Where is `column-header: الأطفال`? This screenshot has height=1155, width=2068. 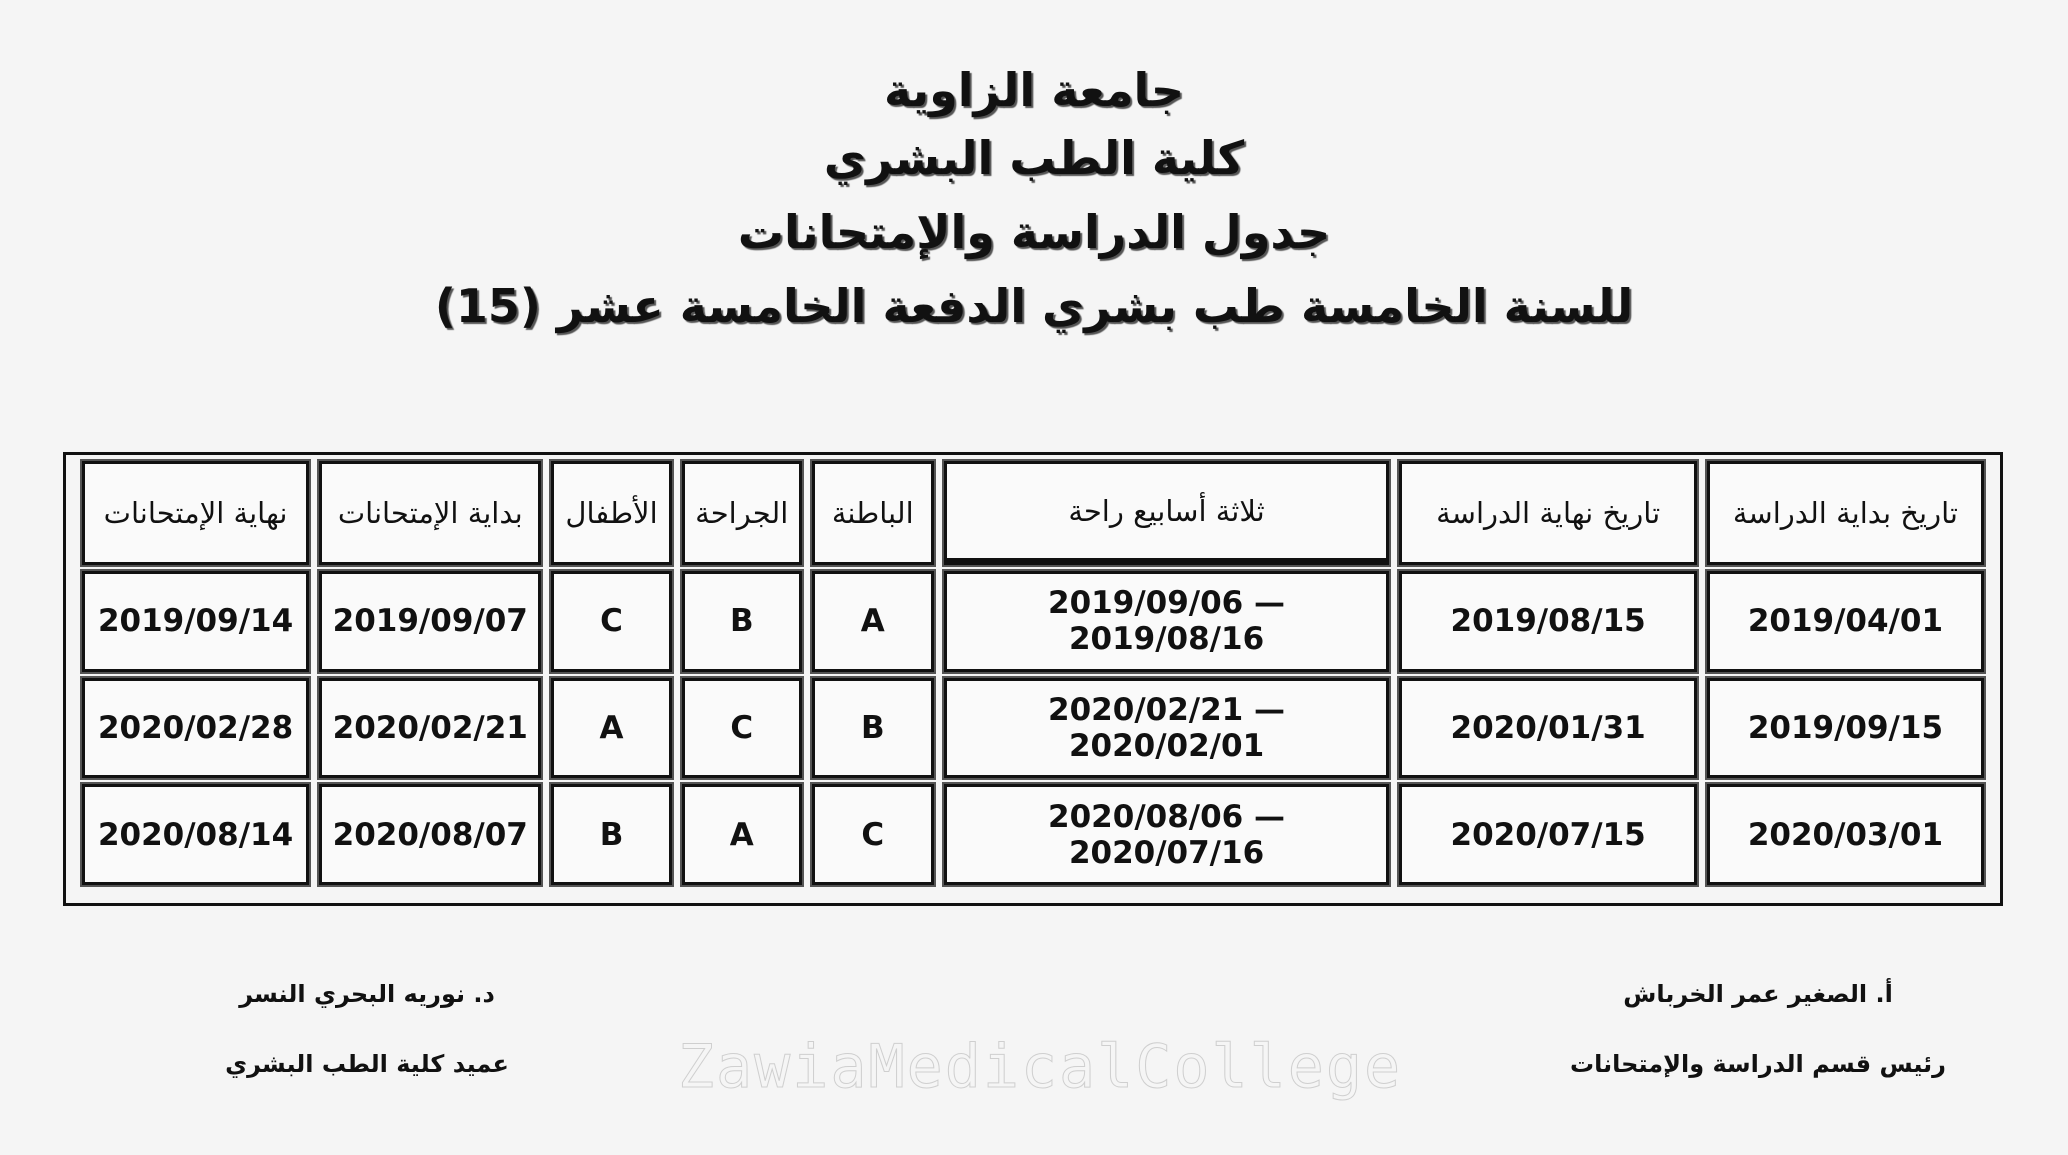
column-header: الأطفال is located at coordinates (611, 513).